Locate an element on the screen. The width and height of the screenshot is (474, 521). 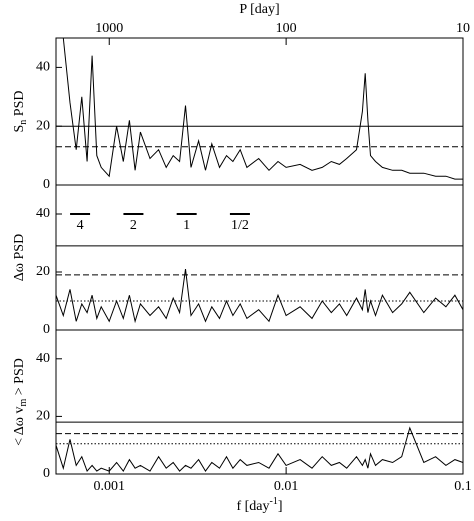
x-tick-label: 0.1 is located at coordinates (463, 486).